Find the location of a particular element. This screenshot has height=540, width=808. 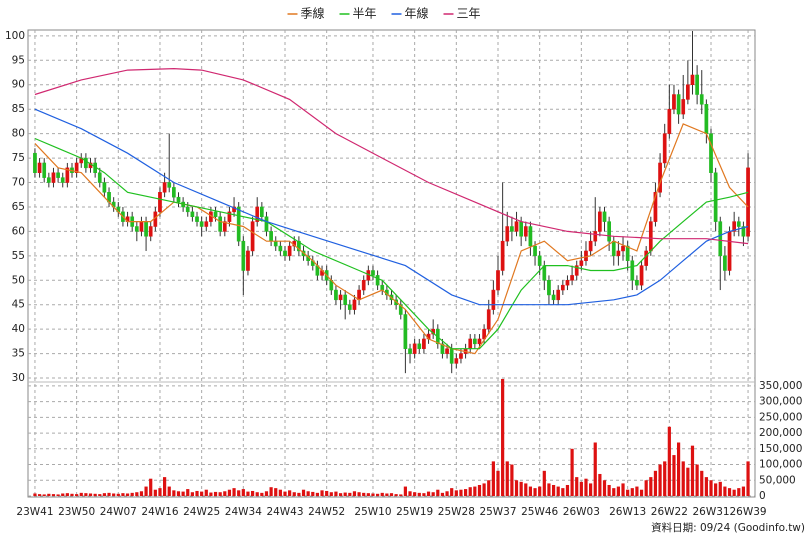

source-note: 資料日期: 09/24 (Goodinfo.tw) is located at coordinates (728, 527).